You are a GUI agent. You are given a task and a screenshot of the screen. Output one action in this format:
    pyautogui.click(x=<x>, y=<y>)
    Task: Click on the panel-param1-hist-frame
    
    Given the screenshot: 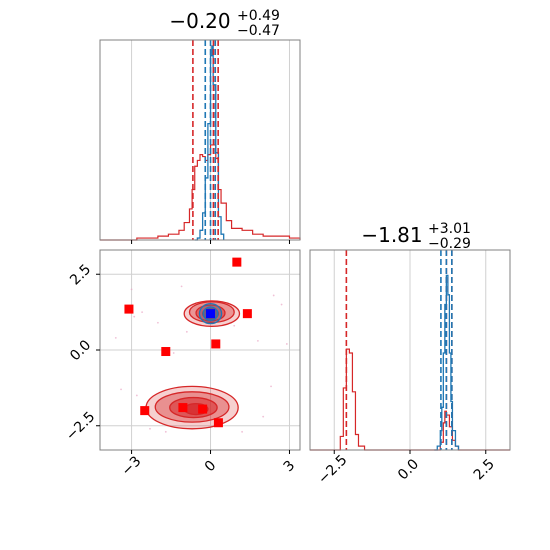 What is the action you would take?
    pyautogui.click(x=200, y=140)
    